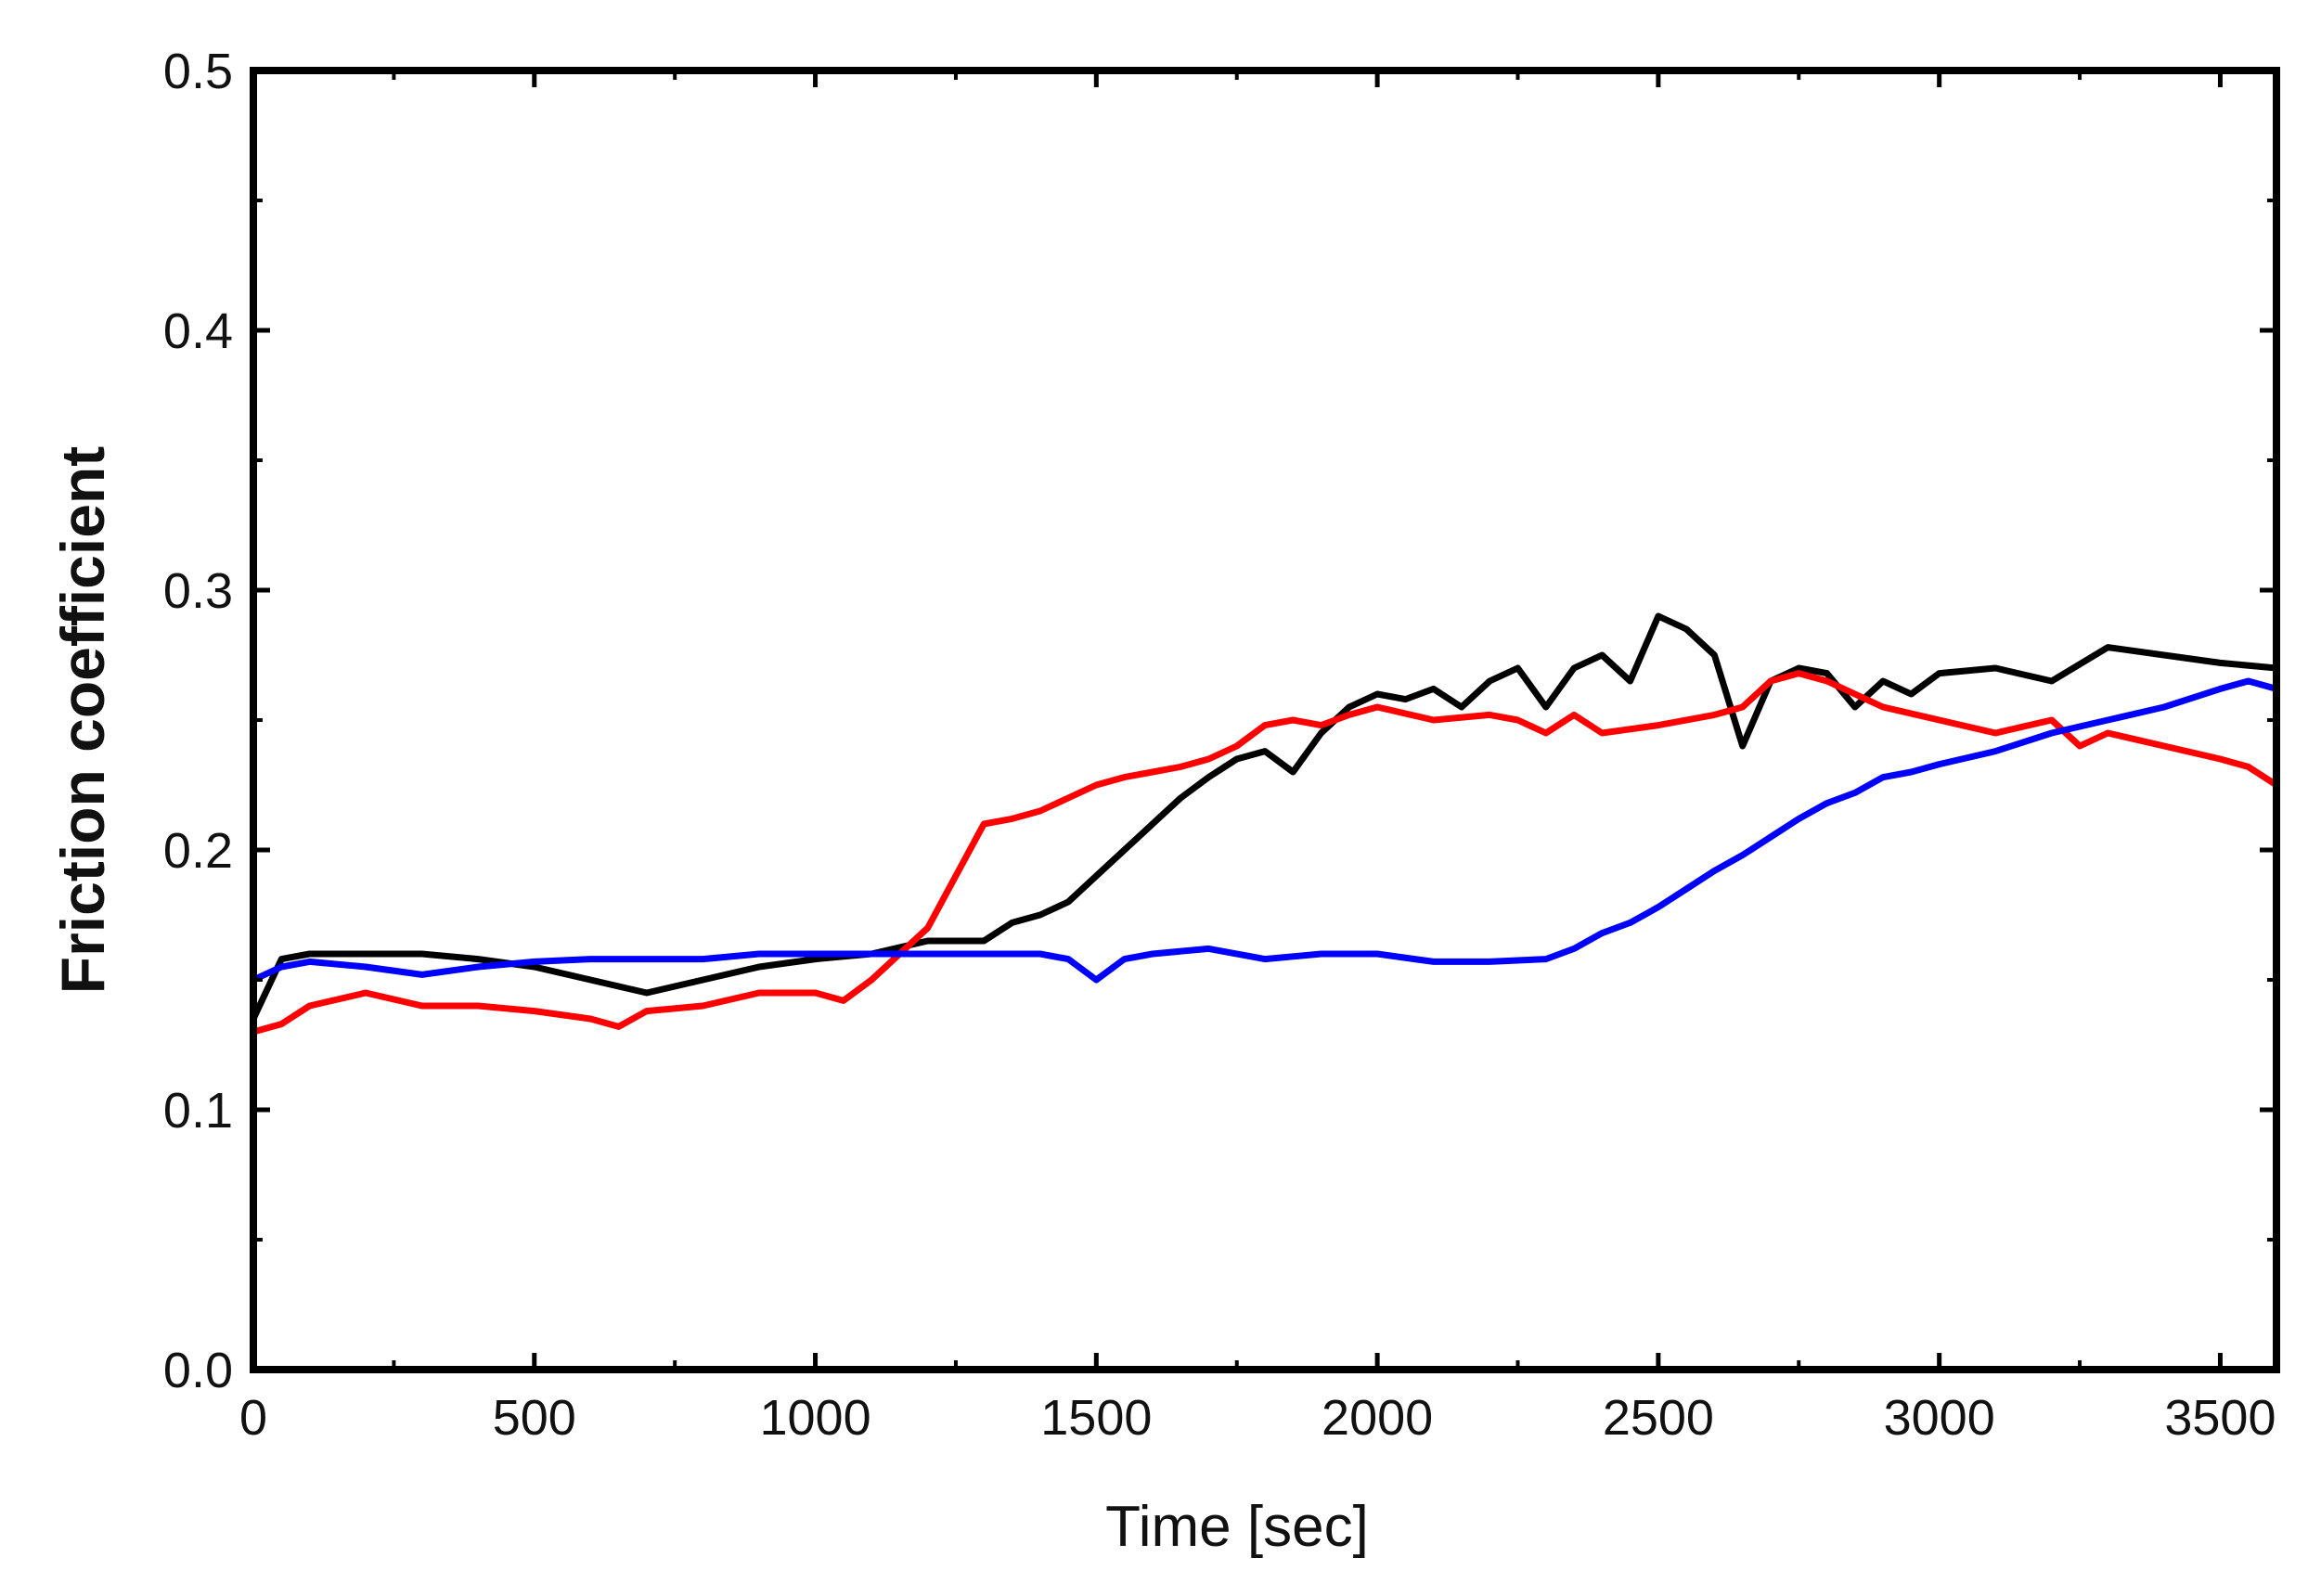  What do you see at coordinates (535, 1418) in the screenshot?
I see `x-tick-label-1: 500` at bounding box center [535, 1418].